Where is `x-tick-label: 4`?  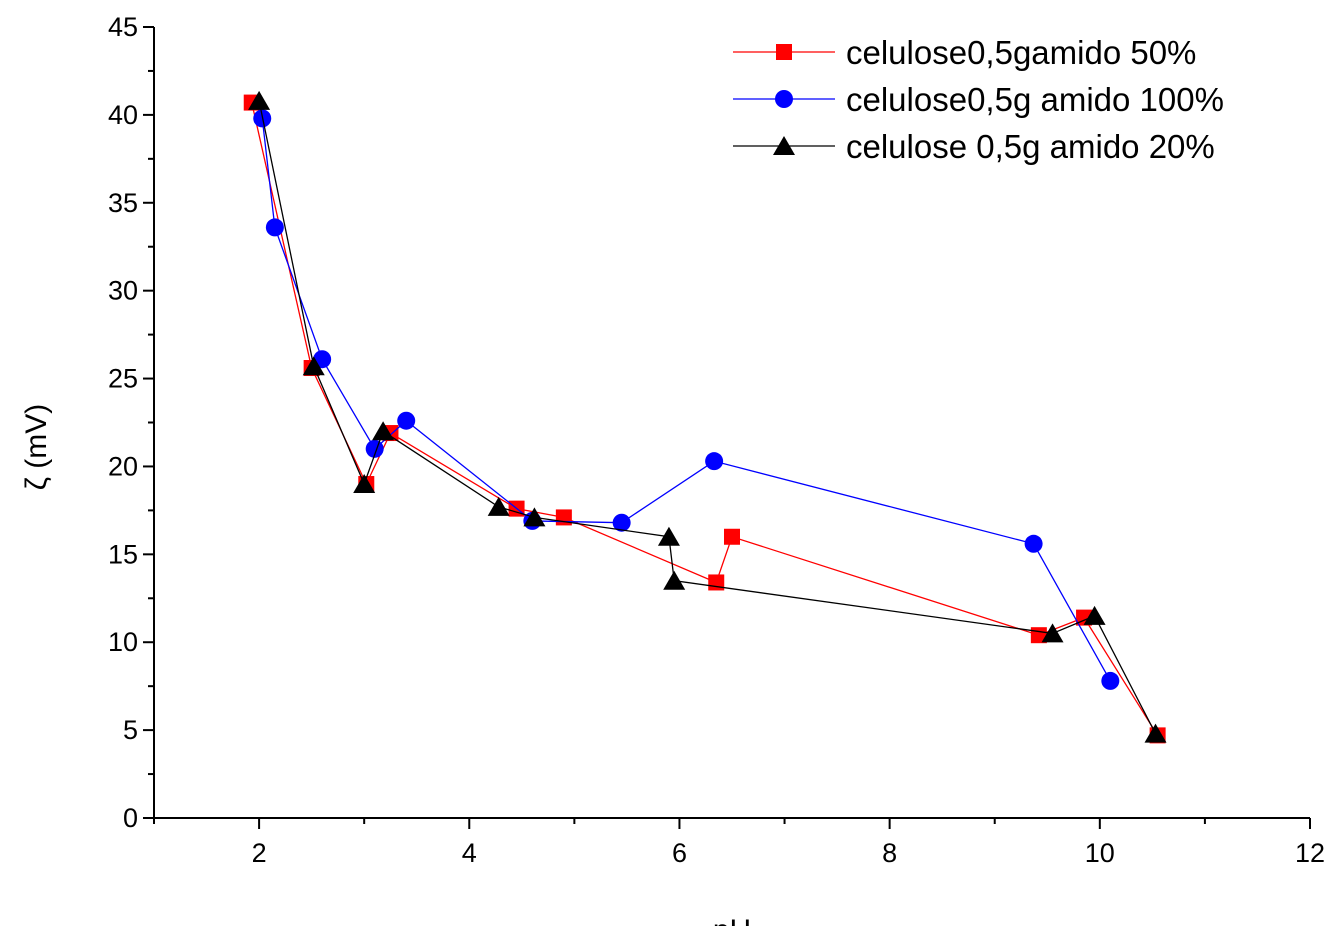
x-tick-label: 4 is located at coordinates (469, 853).